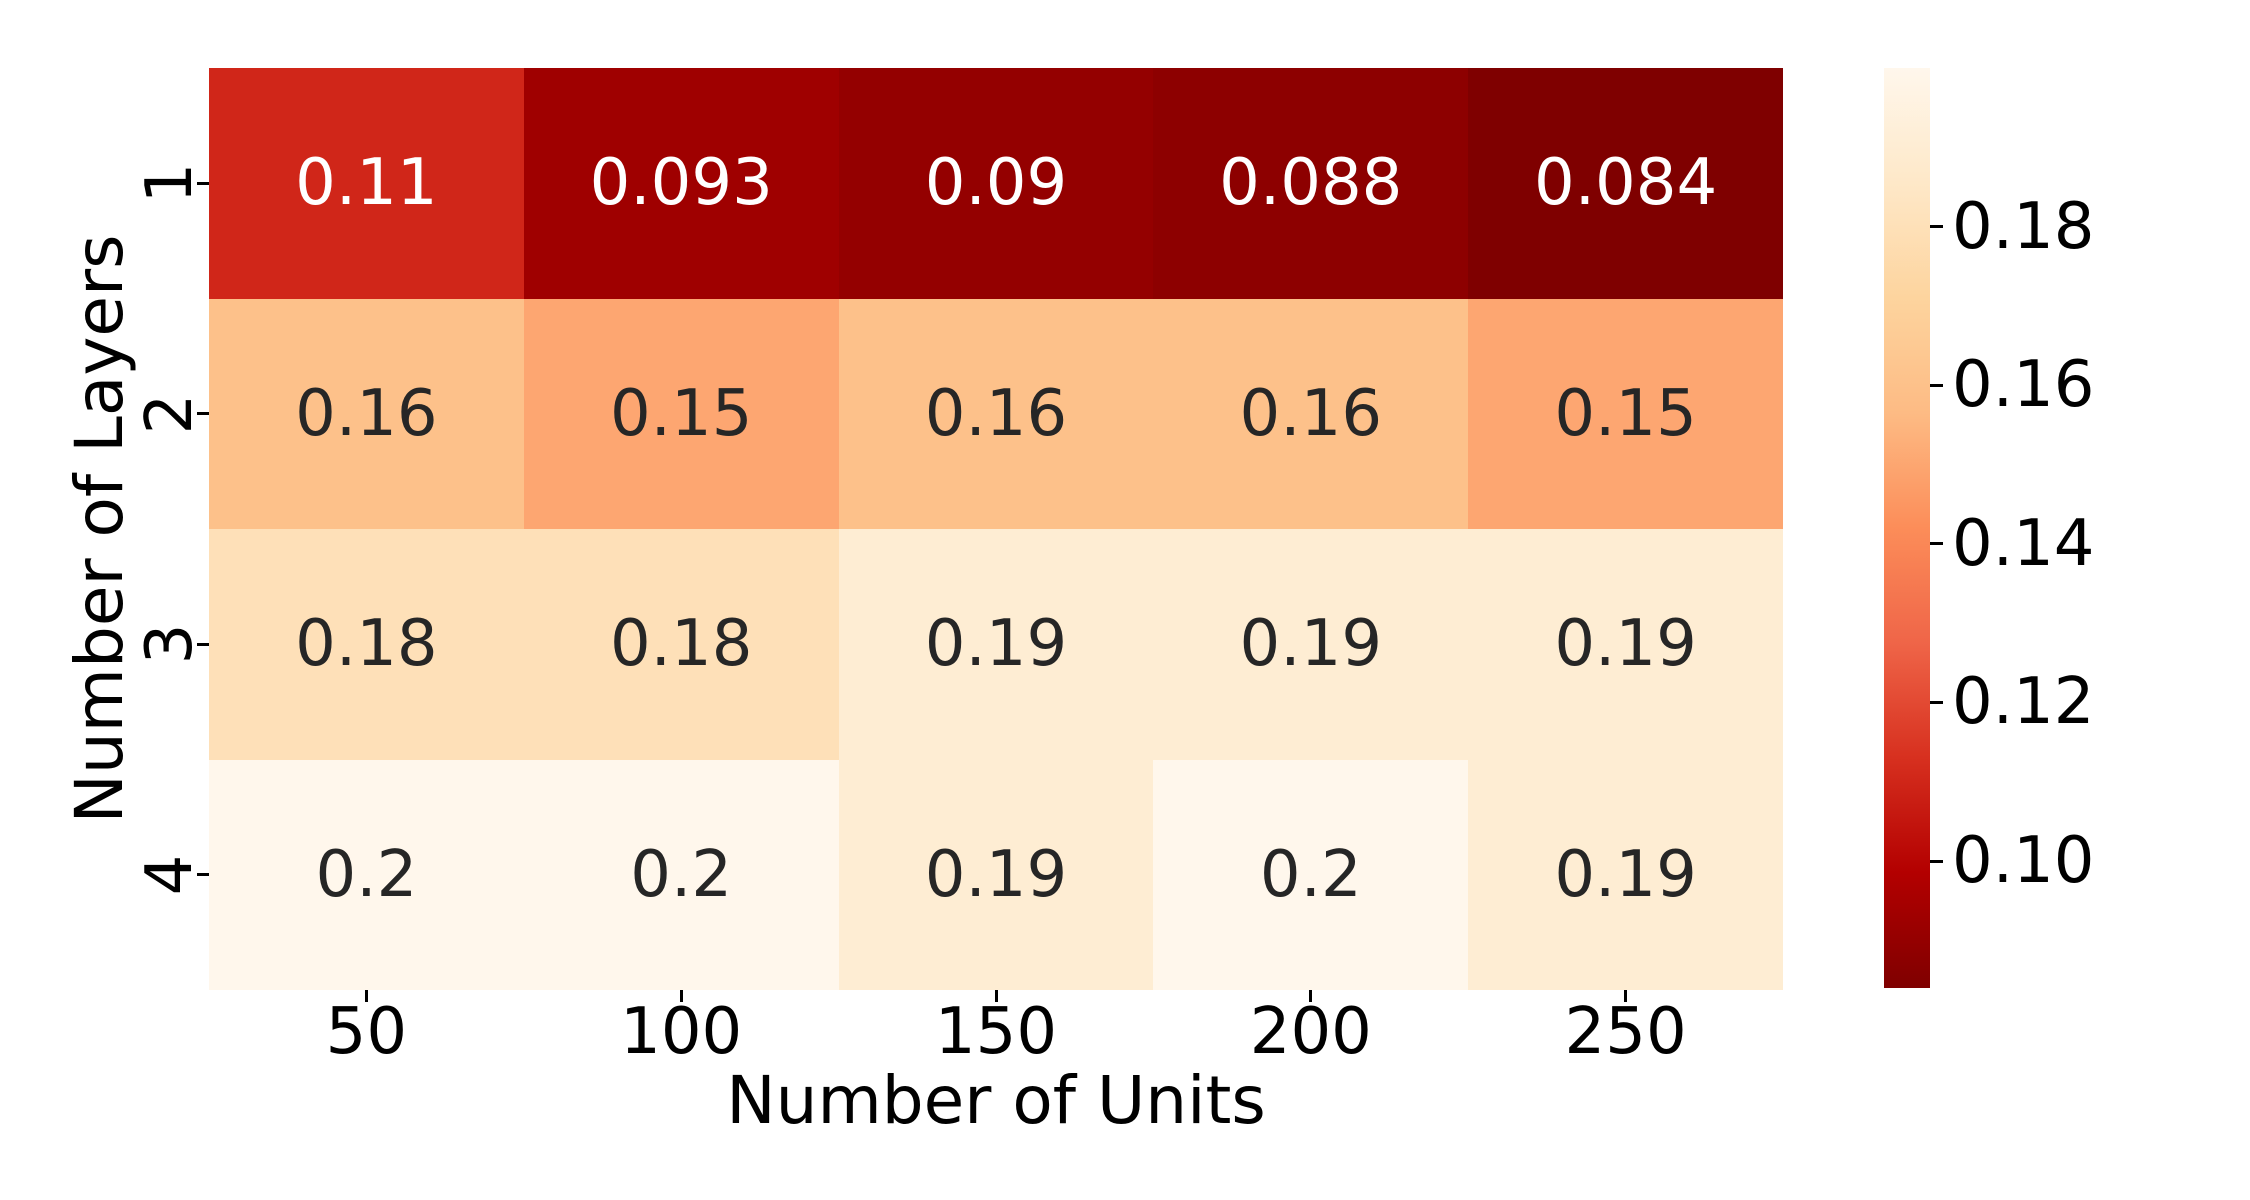  I want to click on heatmap-cell-r4-c5: 0.19, so click(1625, 874).